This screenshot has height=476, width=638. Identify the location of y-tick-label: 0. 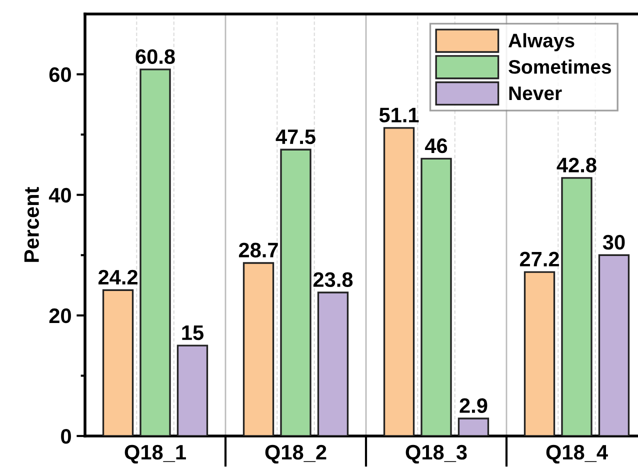
(66, 436).